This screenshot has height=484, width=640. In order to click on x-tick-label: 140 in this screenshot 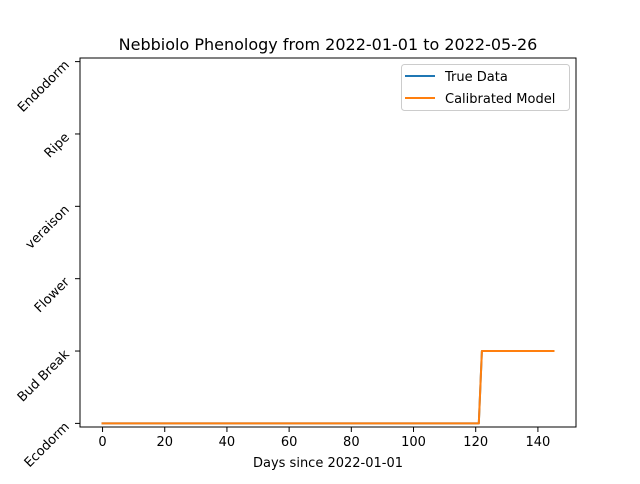, I will do `click(537, 442)`.